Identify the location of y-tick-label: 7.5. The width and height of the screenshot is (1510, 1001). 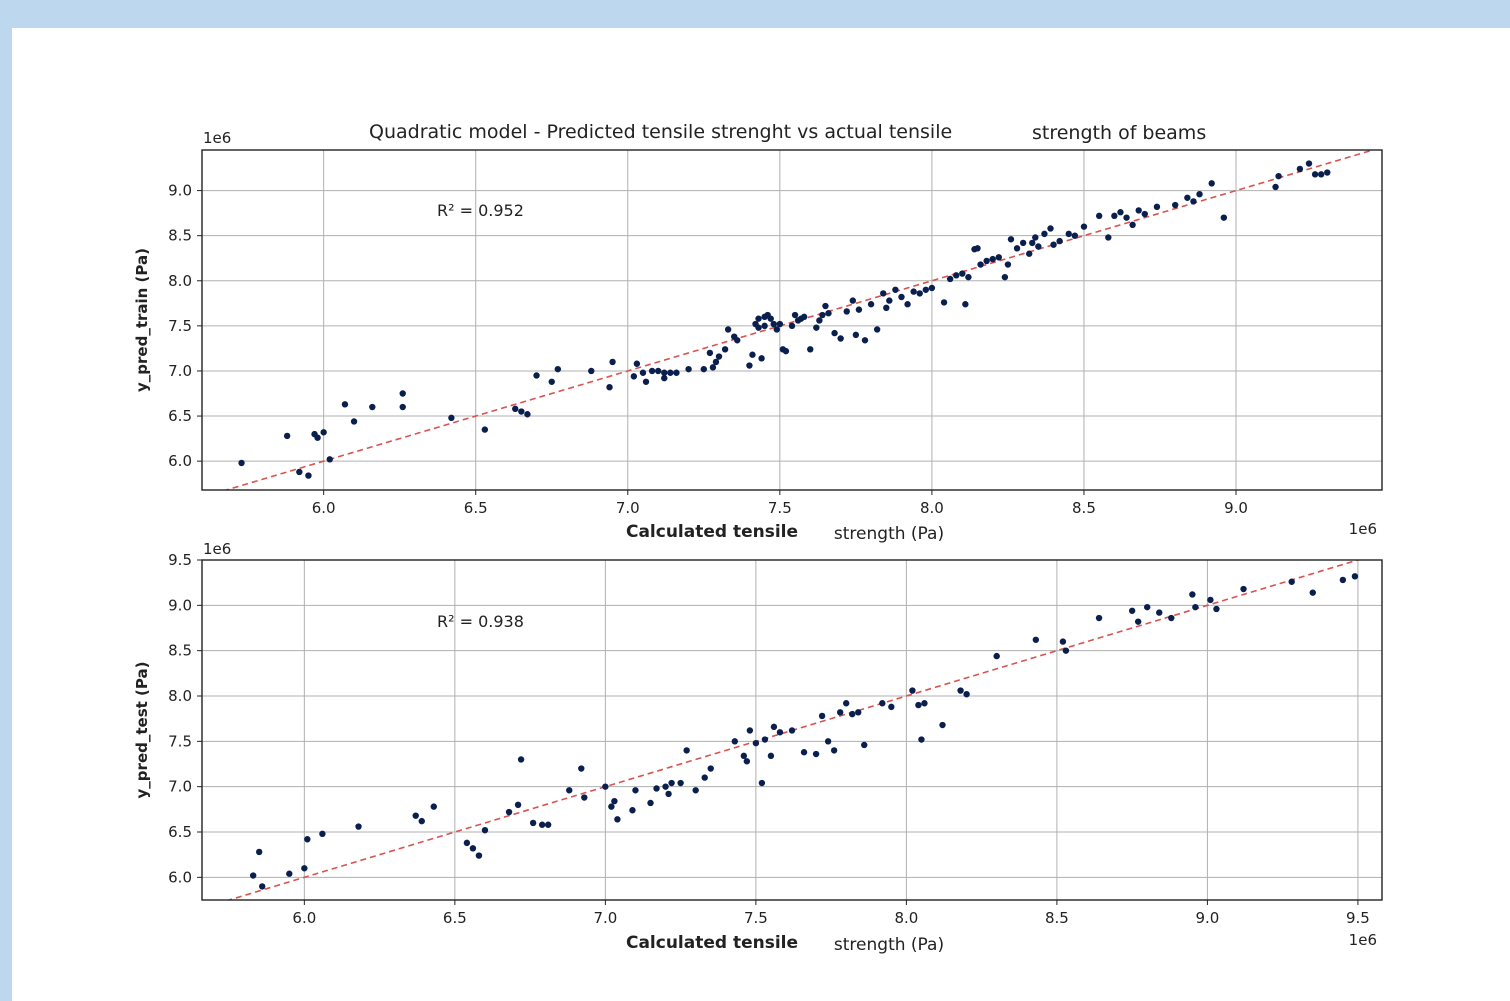
(180, 326).